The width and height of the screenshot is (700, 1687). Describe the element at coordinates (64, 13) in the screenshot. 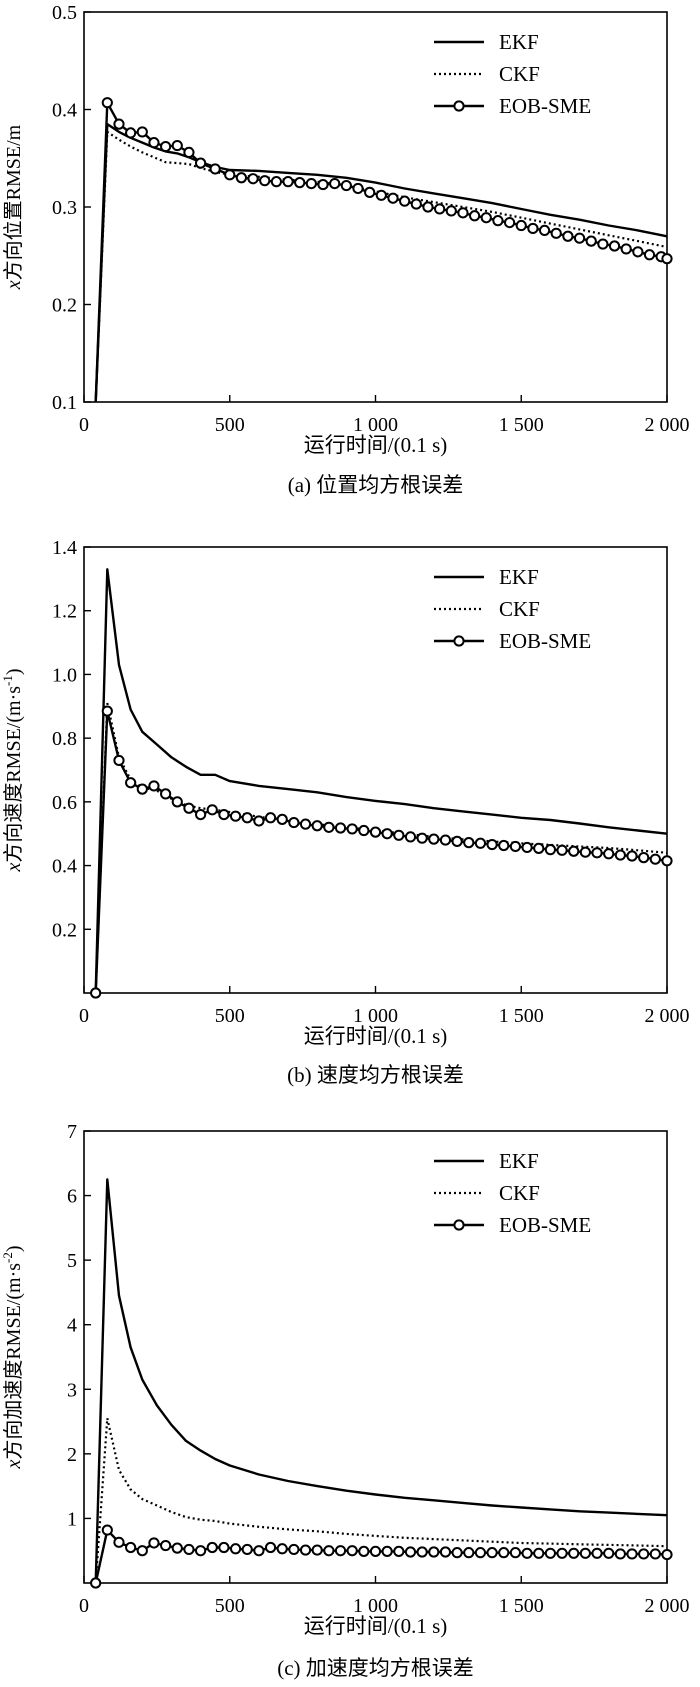

I see `y-tick-label: 0.5` at that location.